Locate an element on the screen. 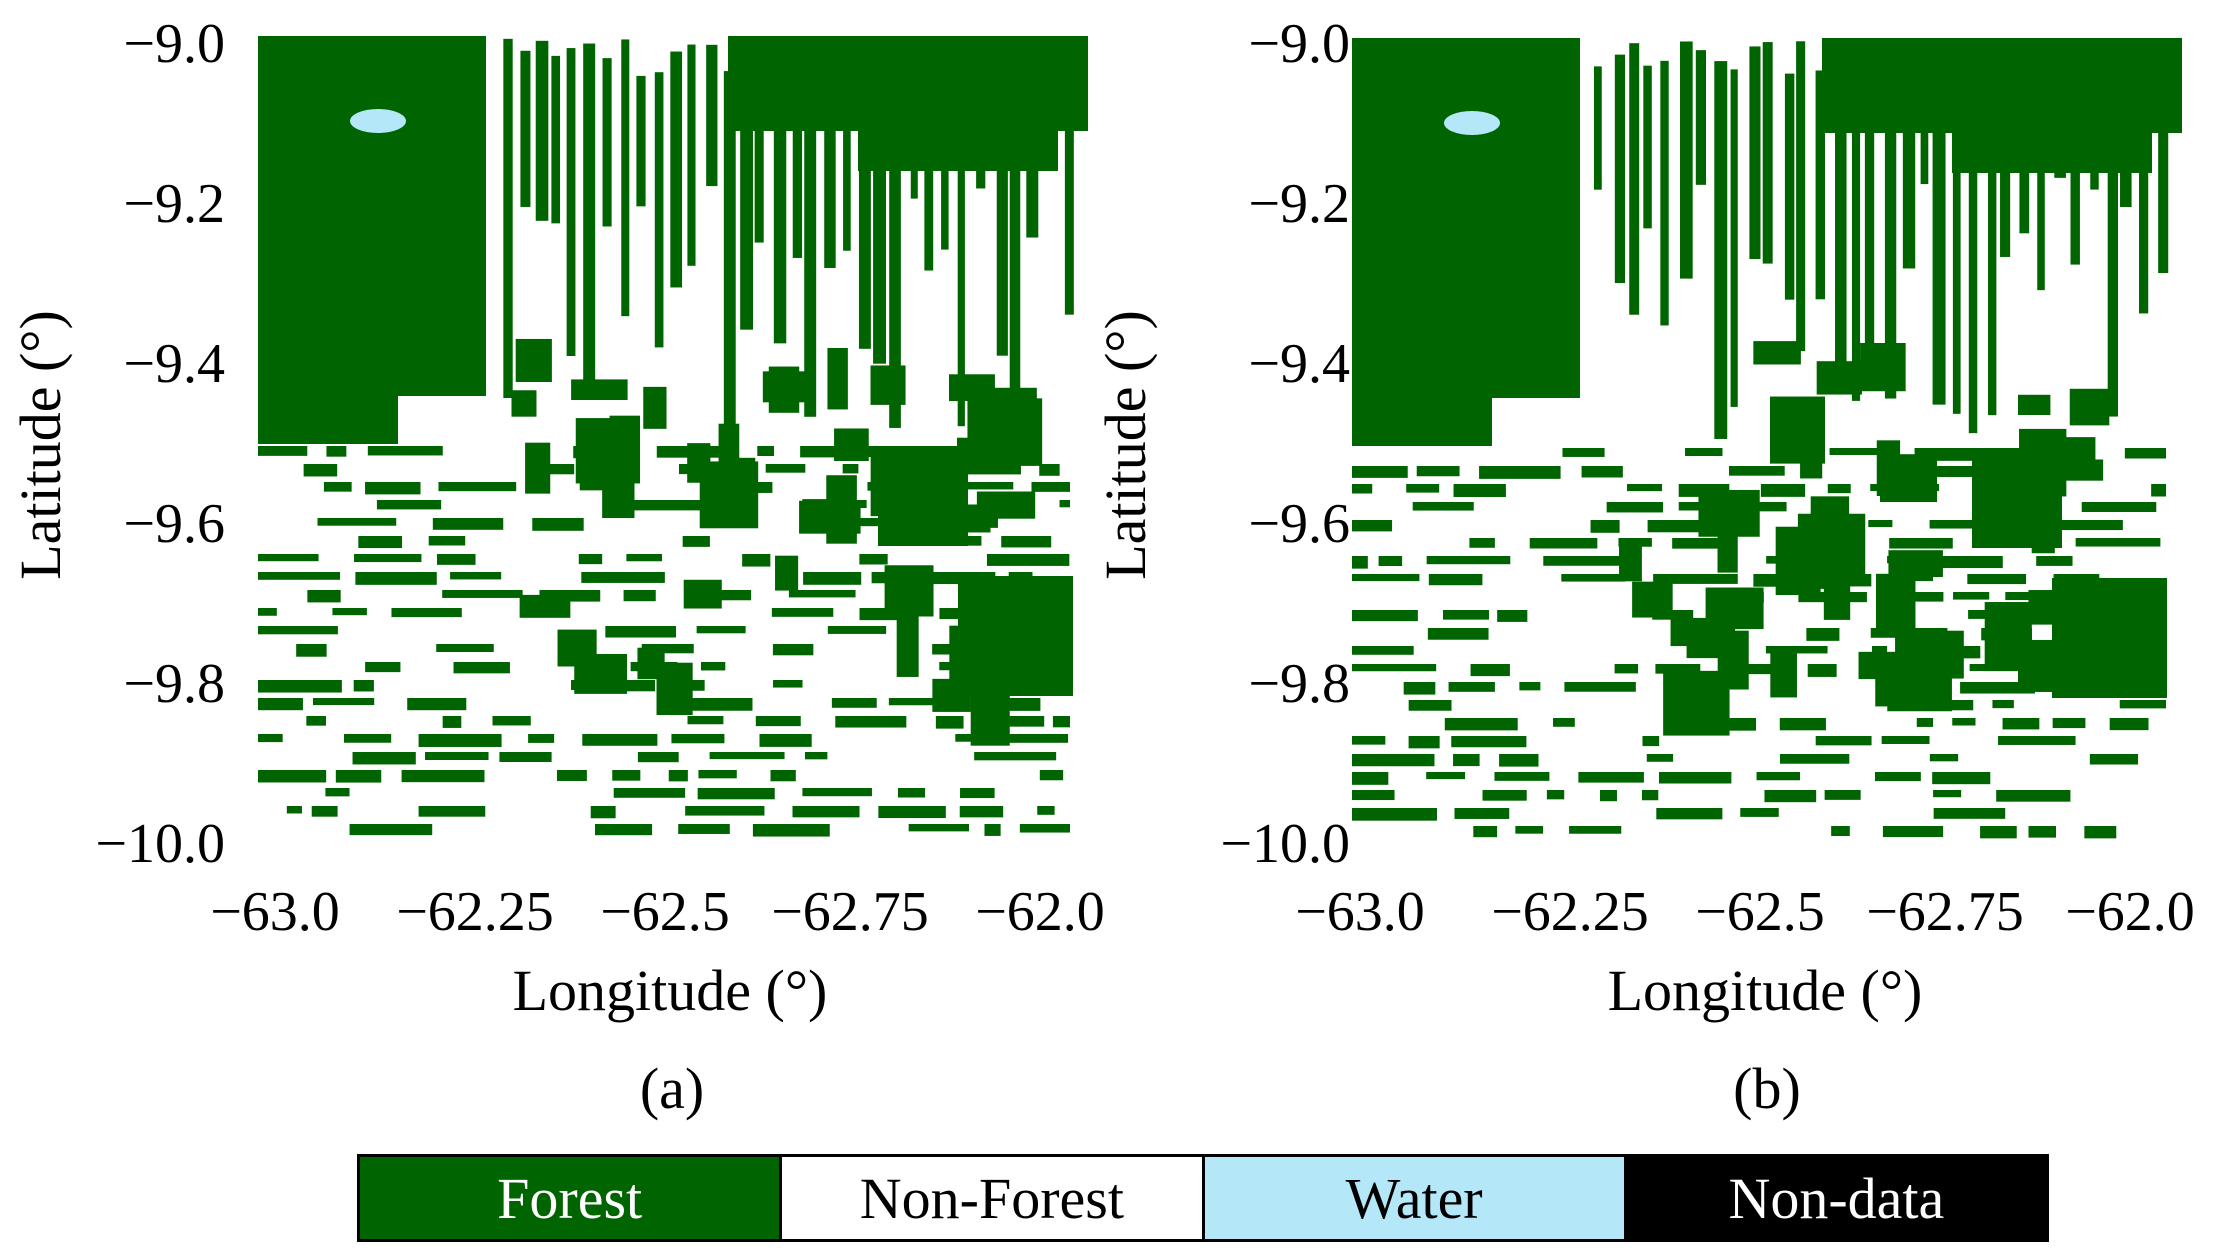  y-tick-label: −9.2 is located at coordinates (1299, 204).